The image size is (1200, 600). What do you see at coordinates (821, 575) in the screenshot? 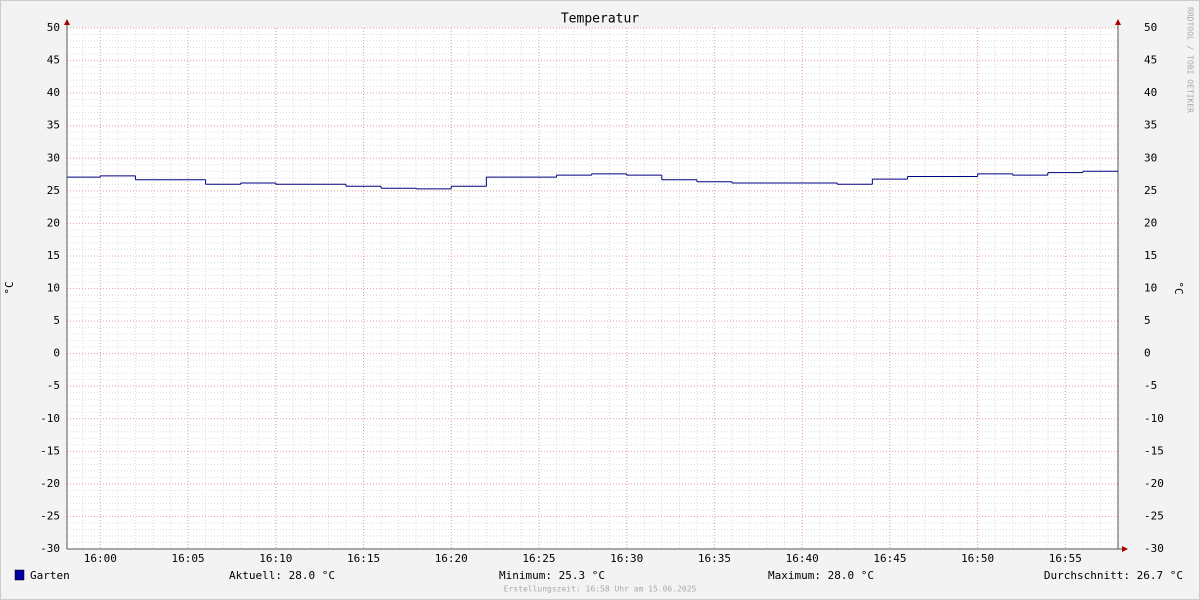
I see `legend-stat: Maximum: 28.0 °C` at bounding box center [821, 575].